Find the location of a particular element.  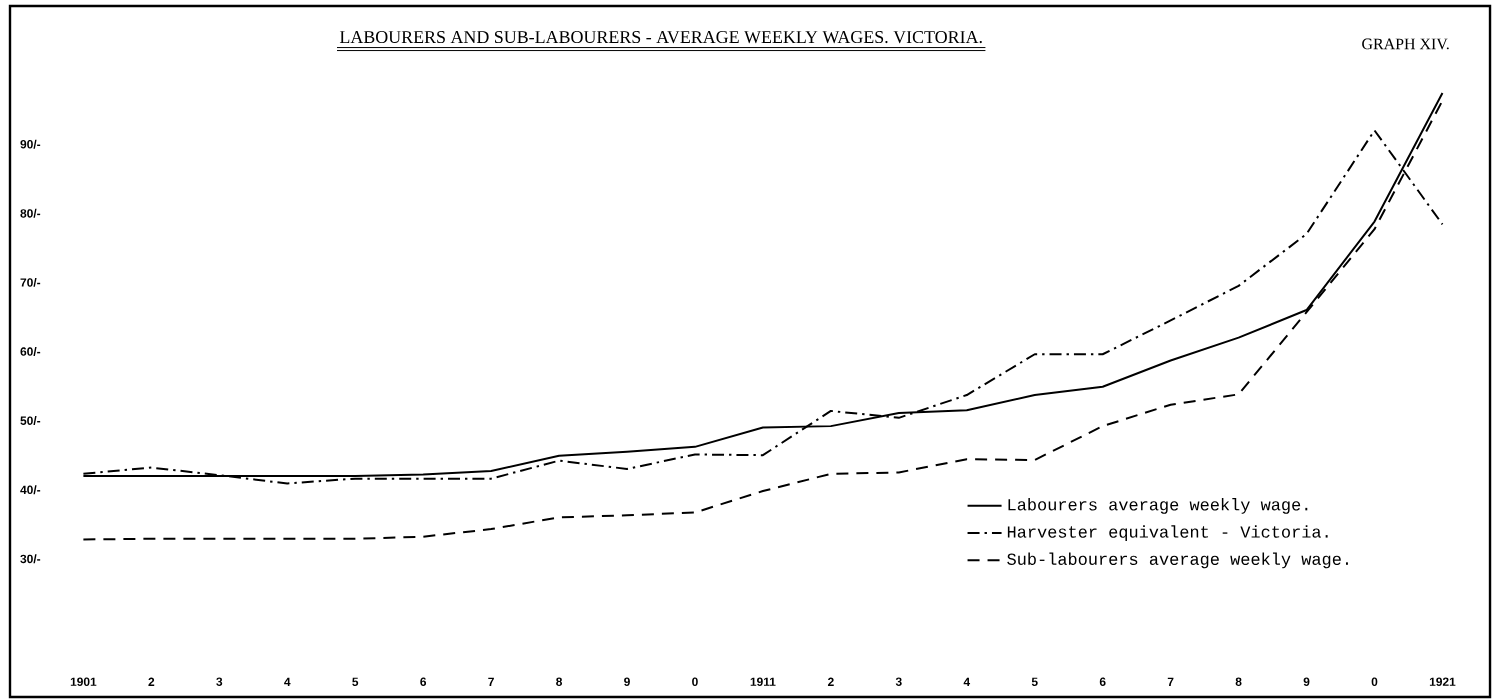

annotation: GRAPH XIV. is located at coordinates (1405, 44).